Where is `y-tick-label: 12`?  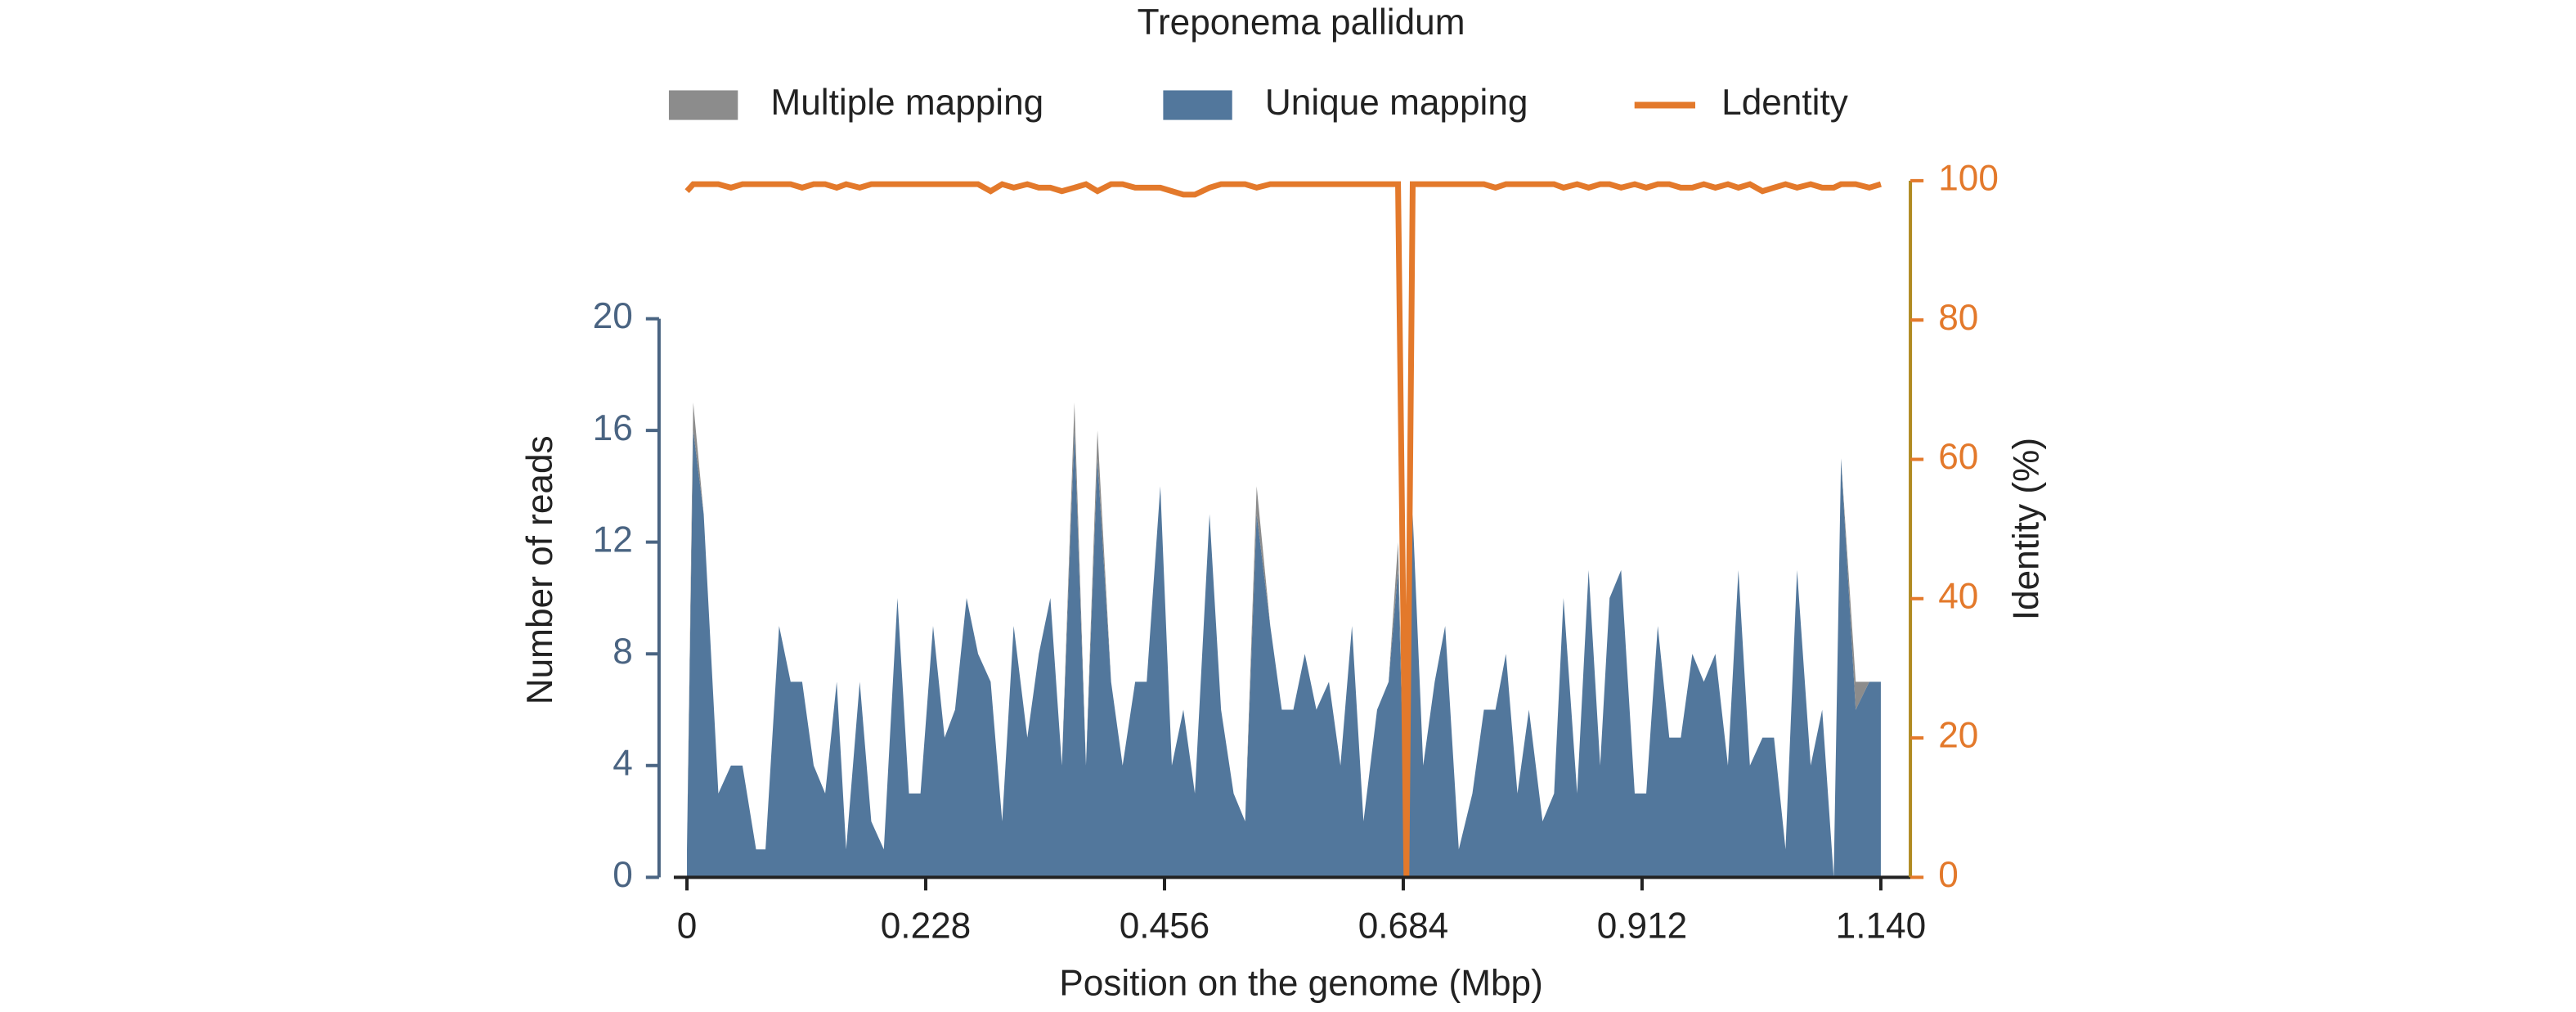 y-tick-label: 12 is located at coordinates (613, 539).